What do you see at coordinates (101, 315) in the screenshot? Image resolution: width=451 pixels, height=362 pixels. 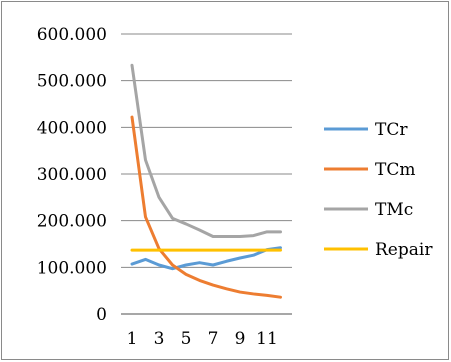 I see `y-tick-label: 0` at bounding box center [101, 315].